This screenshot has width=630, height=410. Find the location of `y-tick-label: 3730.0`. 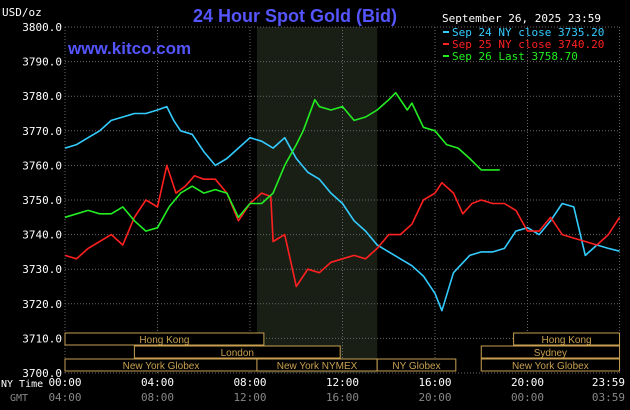

y-tick-label: 3730.0 is located at coordinates (42, 269).